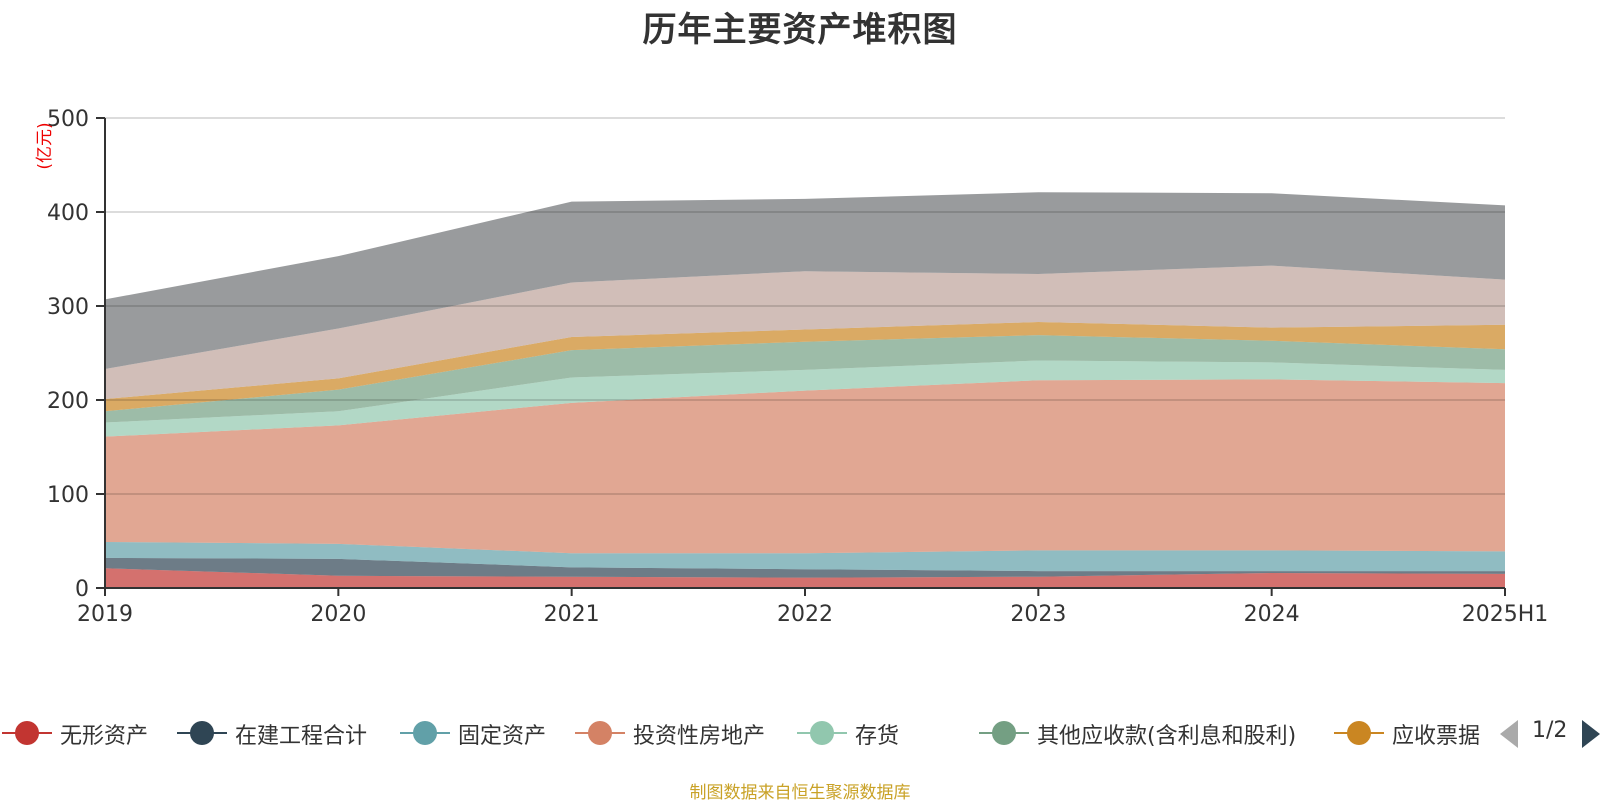 The height and width of the screenshot is (803, 1600). I want to click on y-axis-unit-label: (亿元), so click(45, 145).